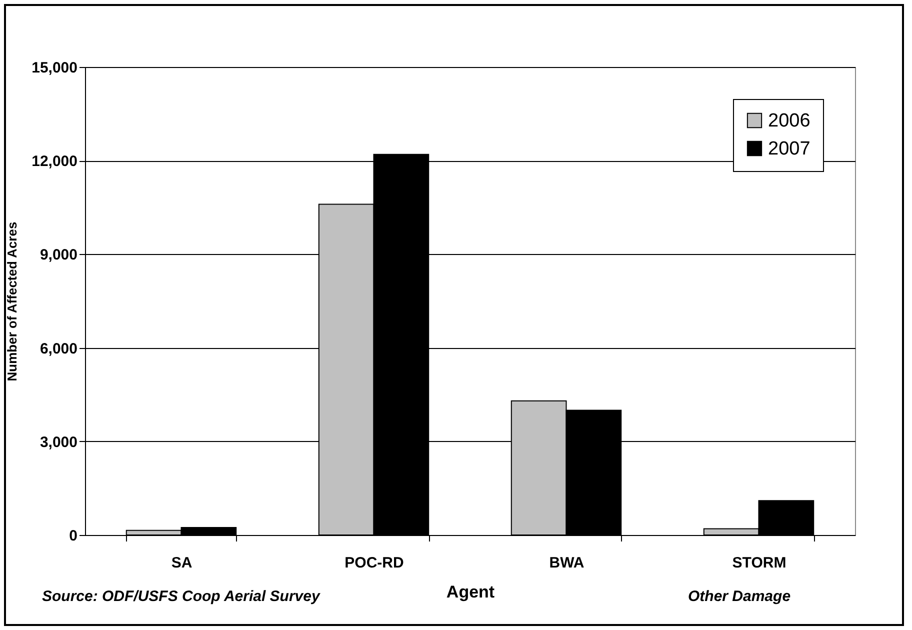 This screenshot has height=630, width=912. What do you see at coordinates (789, 121) in the screenshot?
I see `legend-label: 2006` at bounding box center [789, 121].